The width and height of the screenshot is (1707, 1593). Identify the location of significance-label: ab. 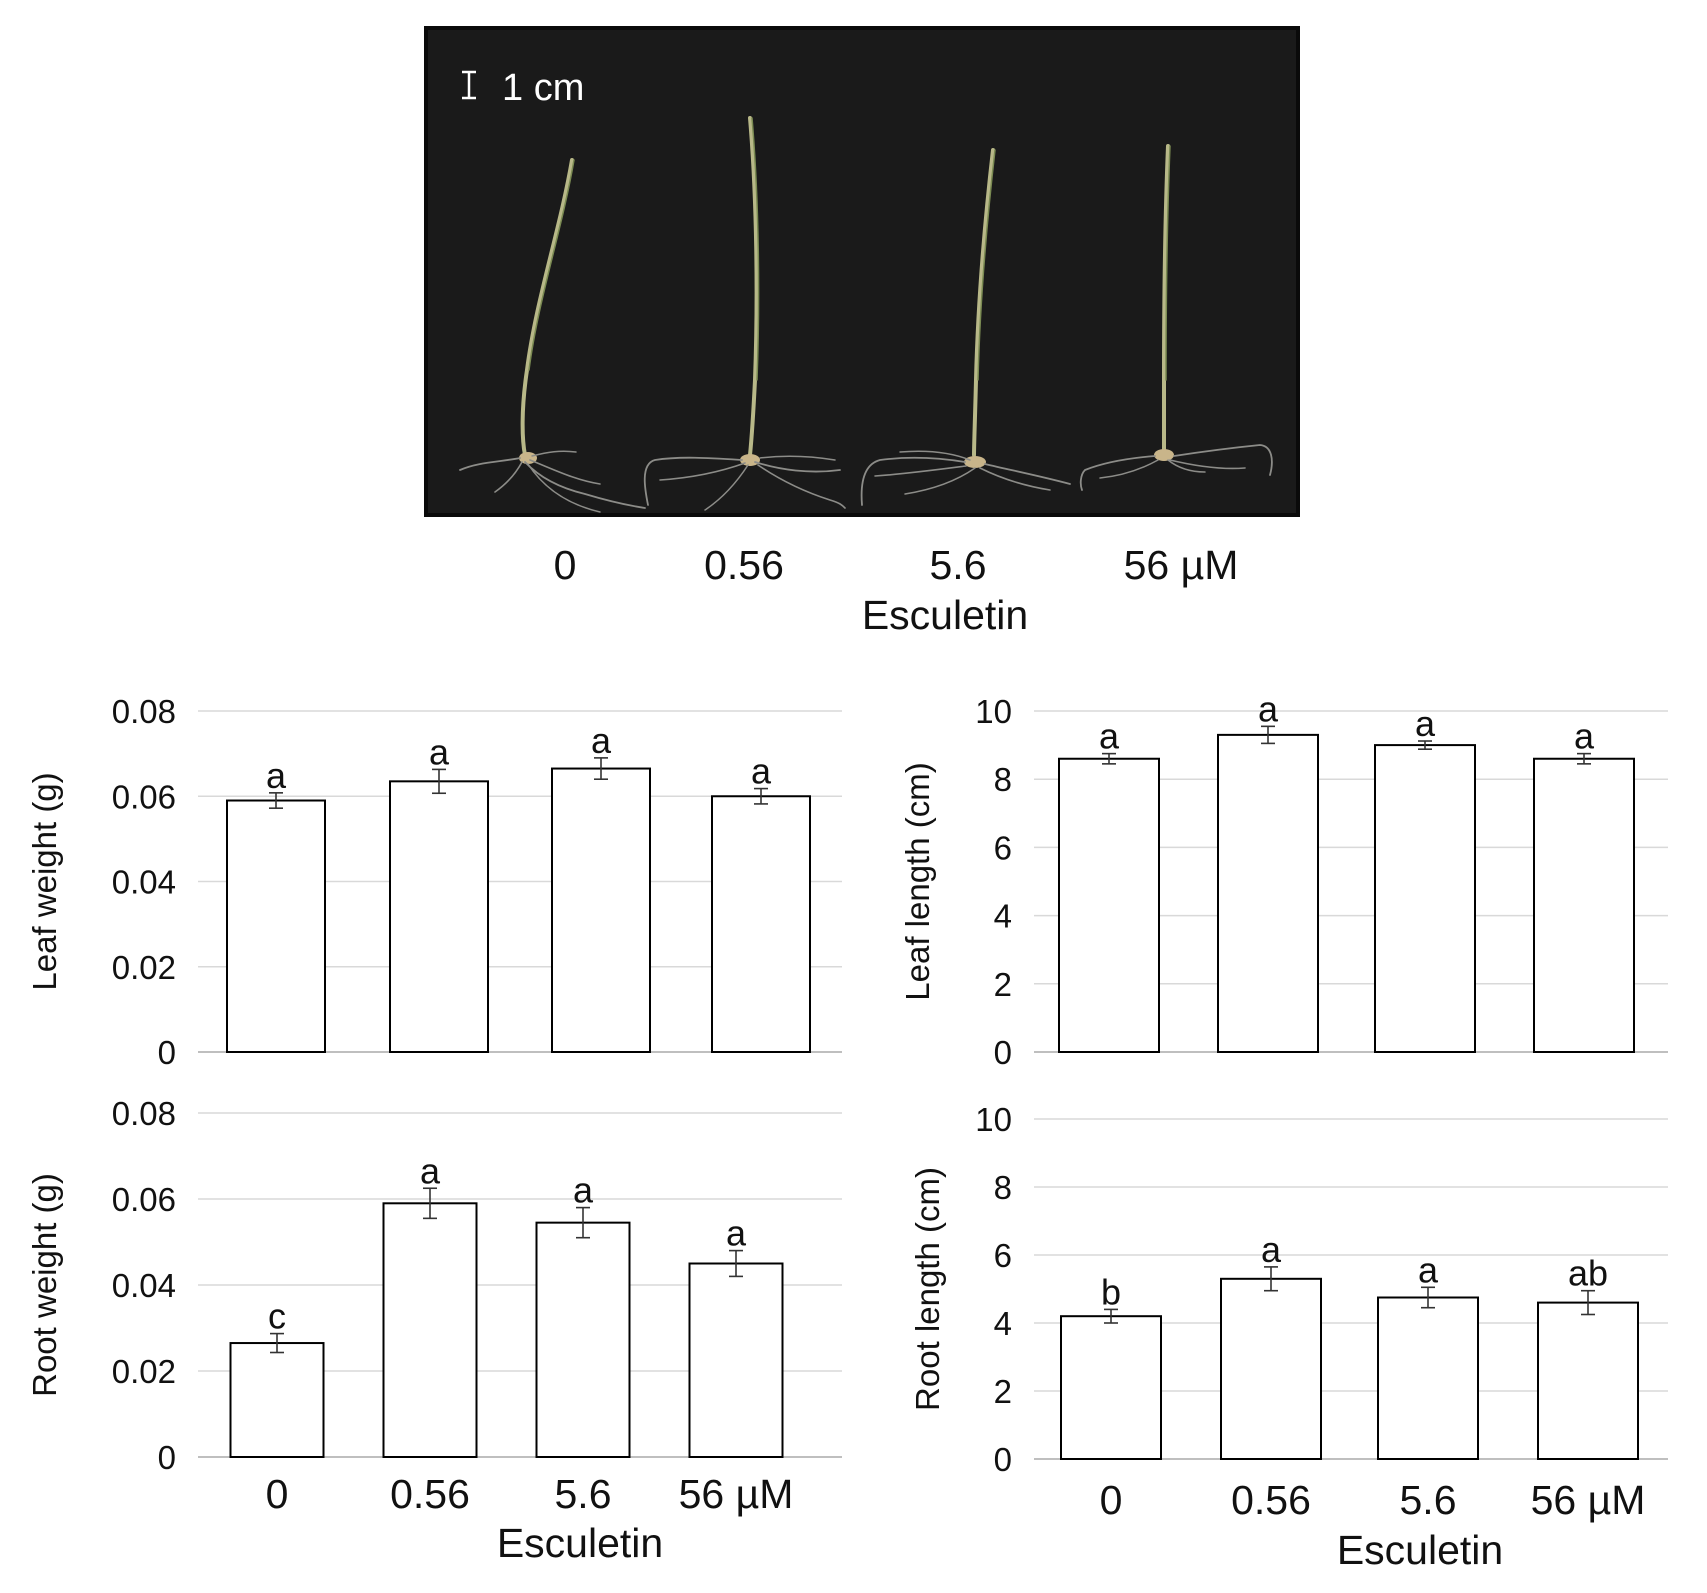
(1588, 1273).